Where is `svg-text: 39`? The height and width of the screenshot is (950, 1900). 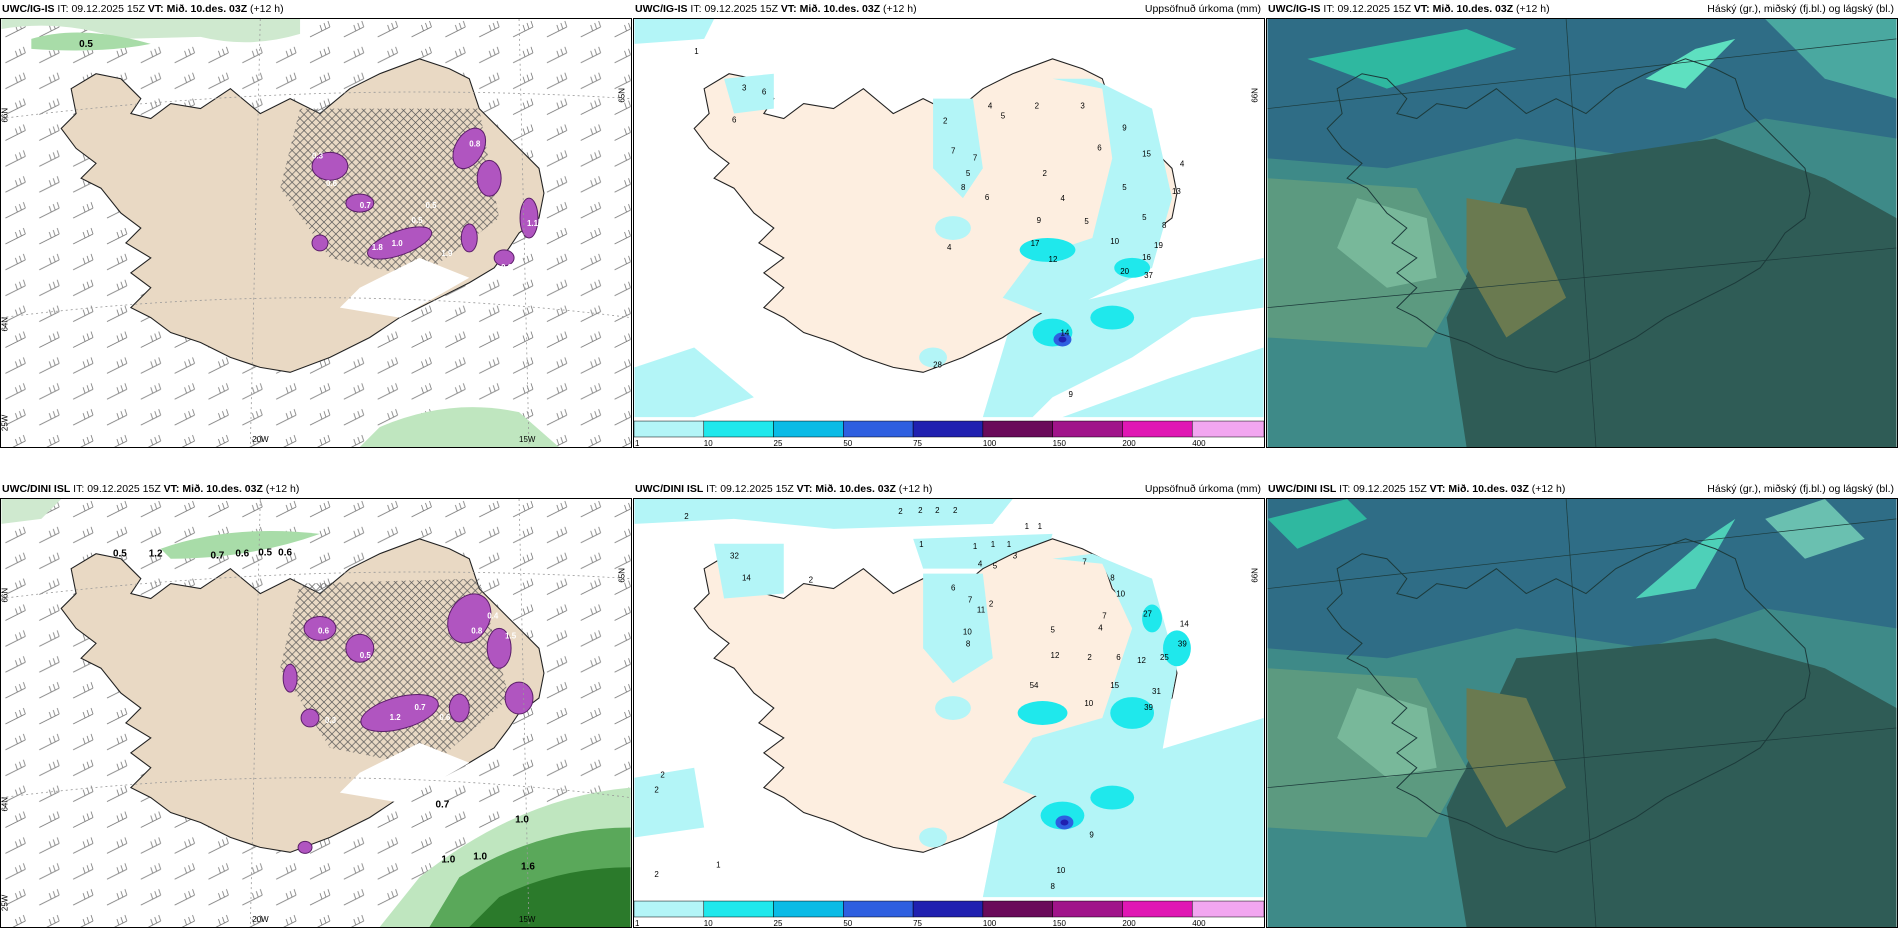 svg-text: 39 is located at coordinates (1182, 643).